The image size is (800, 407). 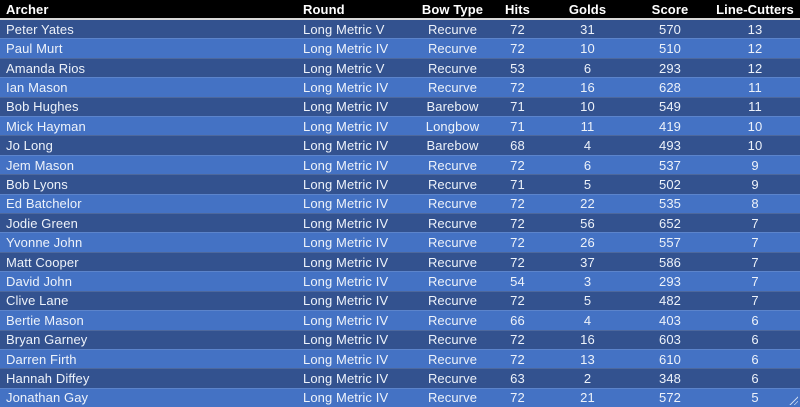 I want to click on cell-score: 510, so click(x=670, y=49).